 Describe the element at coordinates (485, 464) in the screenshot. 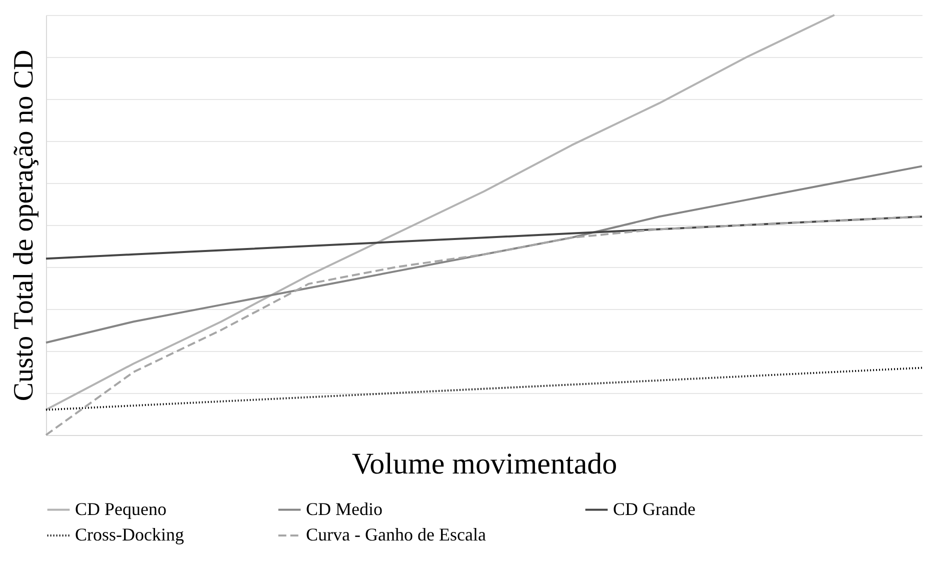

I see `x-axis-title: Volume movimentado` at that location.